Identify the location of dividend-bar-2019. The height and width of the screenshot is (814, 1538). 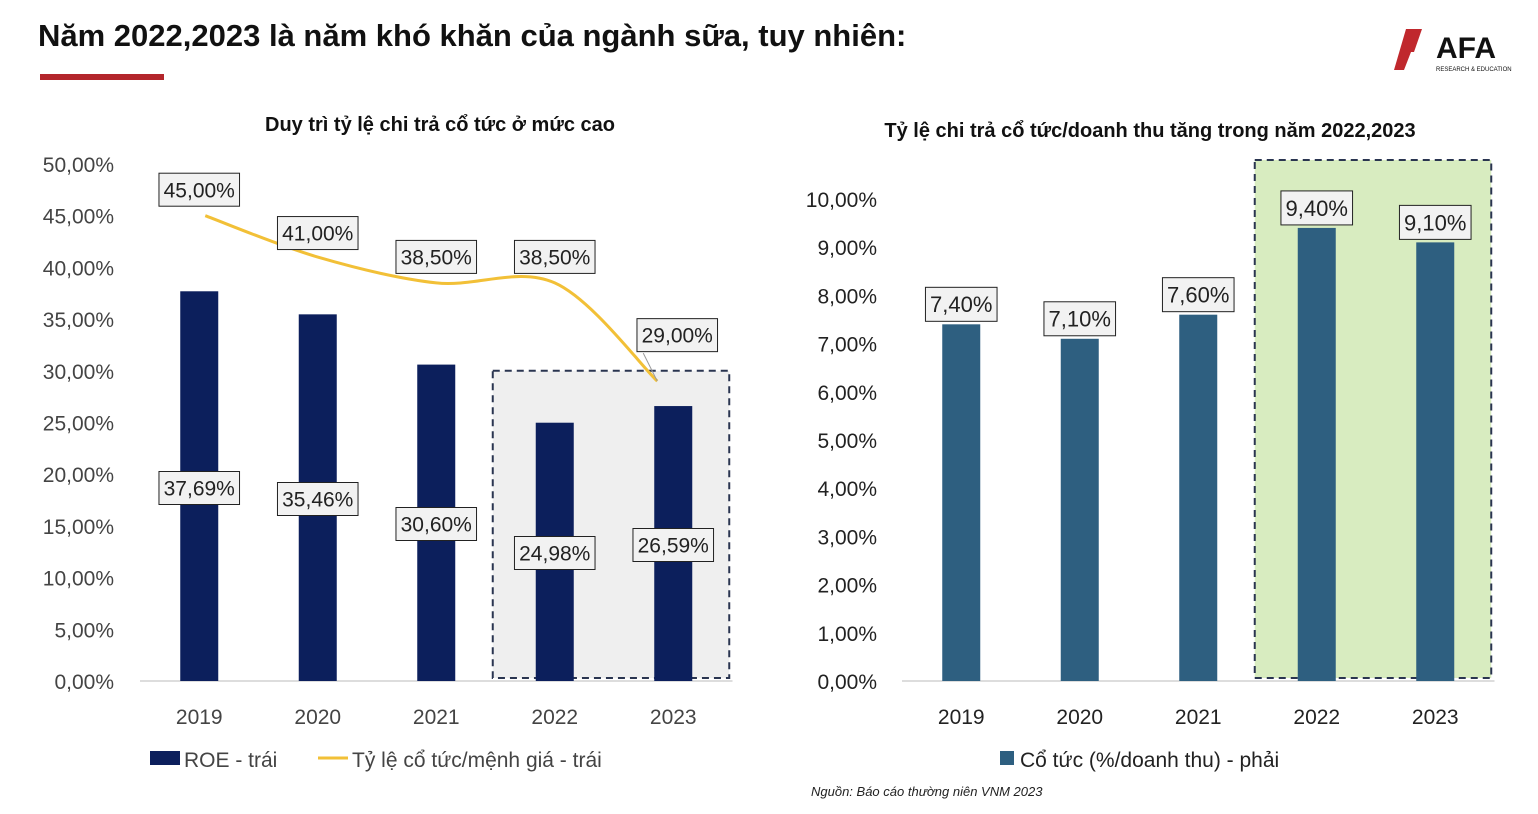
(961, 502).